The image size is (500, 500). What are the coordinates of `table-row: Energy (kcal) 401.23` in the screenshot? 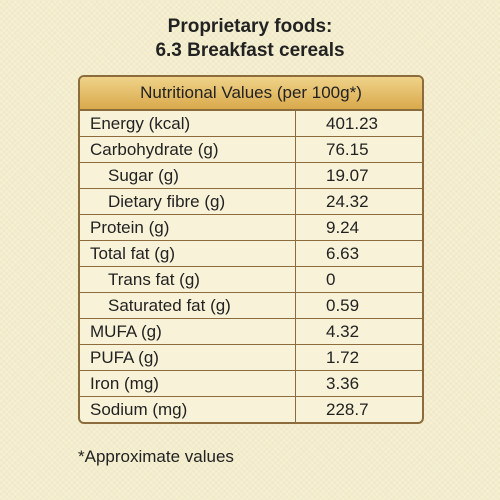 It's located at (251, 124).